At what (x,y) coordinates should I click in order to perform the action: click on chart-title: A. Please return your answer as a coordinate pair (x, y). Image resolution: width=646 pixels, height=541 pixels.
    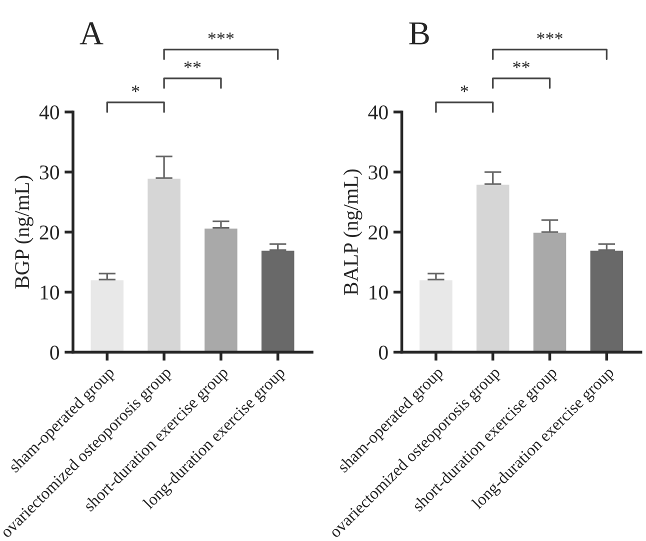
    Looking at the image, I should click on (92, 33).